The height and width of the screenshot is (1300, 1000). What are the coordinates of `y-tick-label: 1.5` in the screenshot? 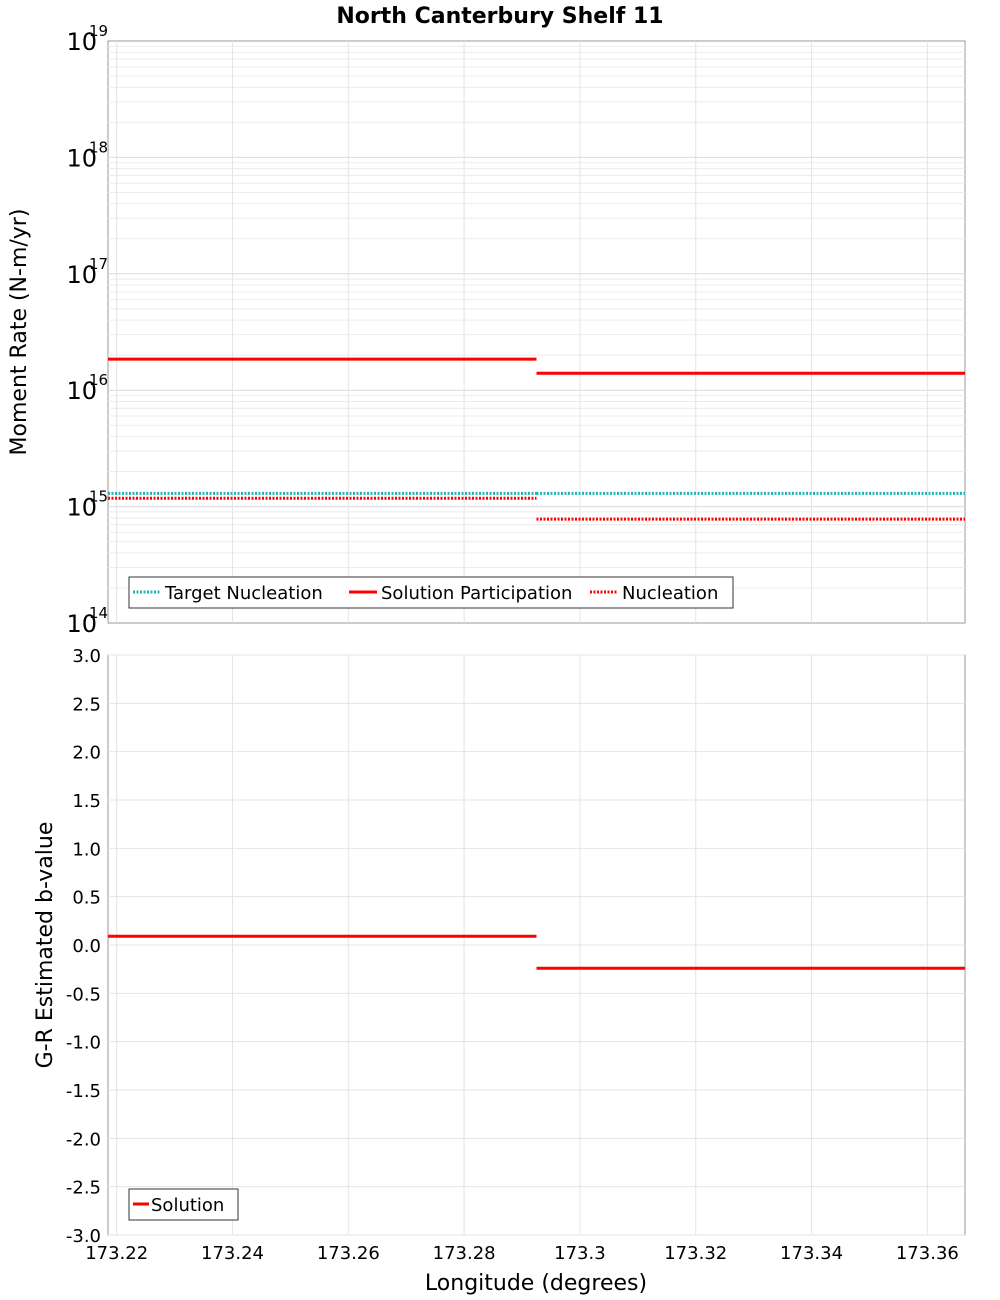 It's located at (86, 801).